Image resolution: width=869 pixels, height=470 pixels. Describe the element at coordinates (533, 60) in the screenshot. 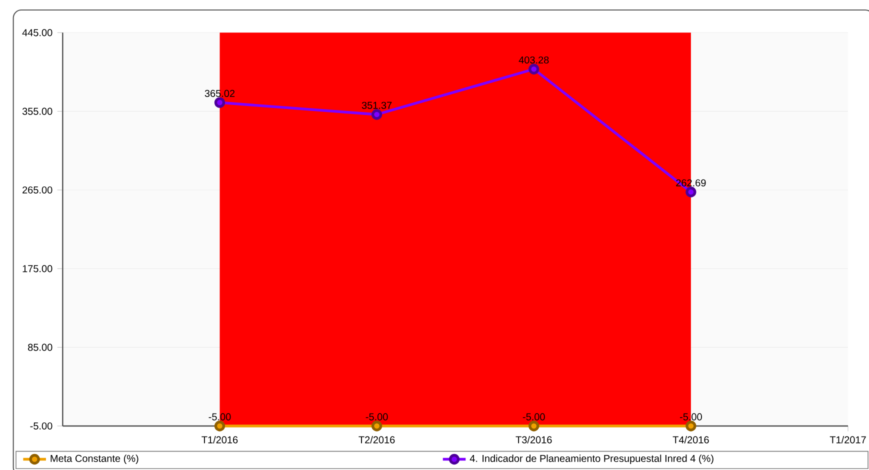

I see `data-label: 403.28` at that location.